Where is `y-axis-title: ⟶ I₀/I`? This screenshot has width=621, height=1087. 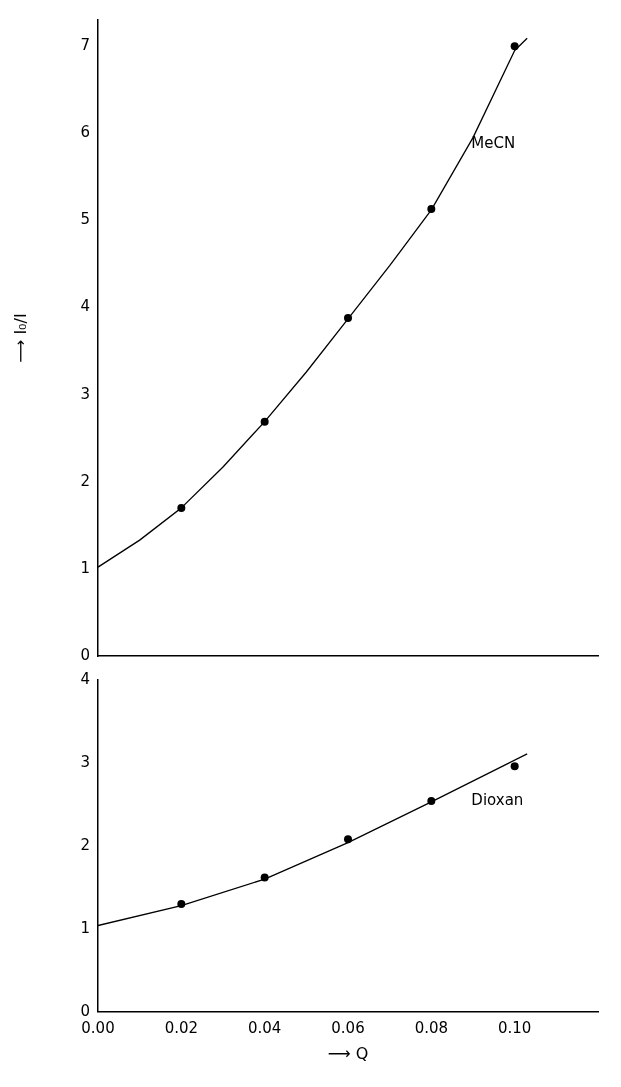 y-axis-title: ⟶ I₀/I is located at coordinates (20, 338).